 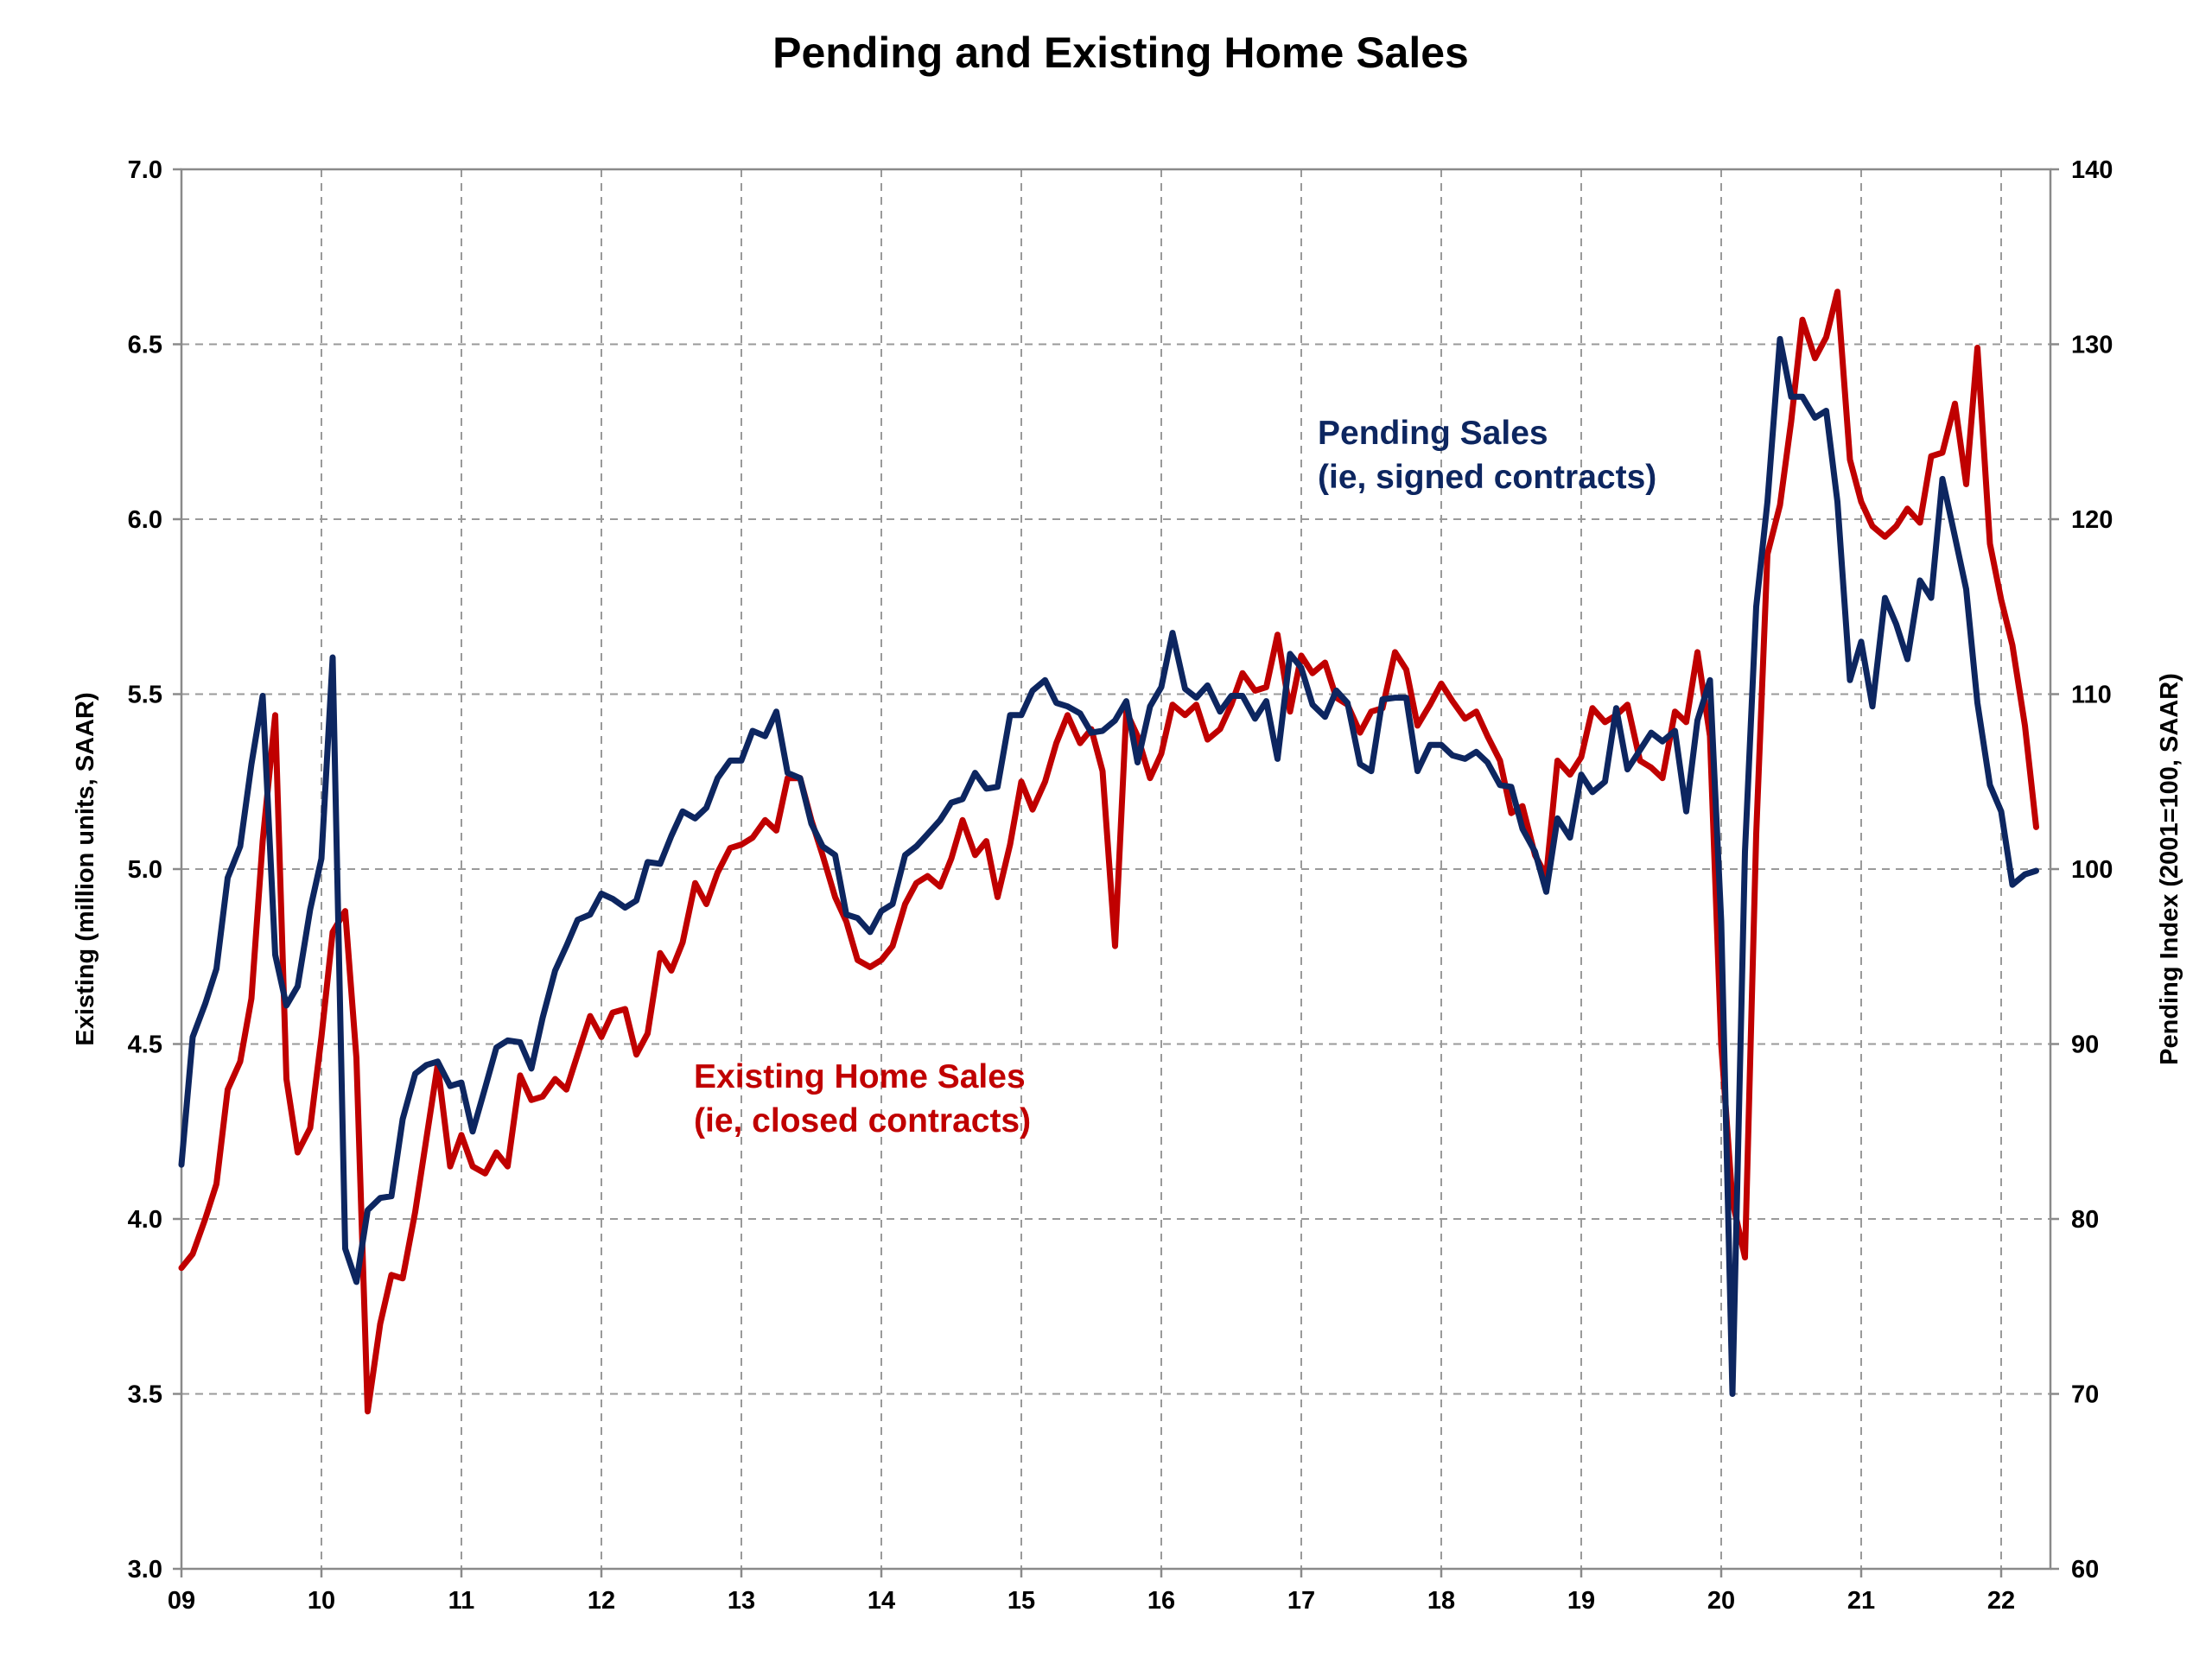 What do you see at coordinates (461, 1601) in the screenshot?
I see `x-tick-label: 11` at bounding box center [461, 1601].